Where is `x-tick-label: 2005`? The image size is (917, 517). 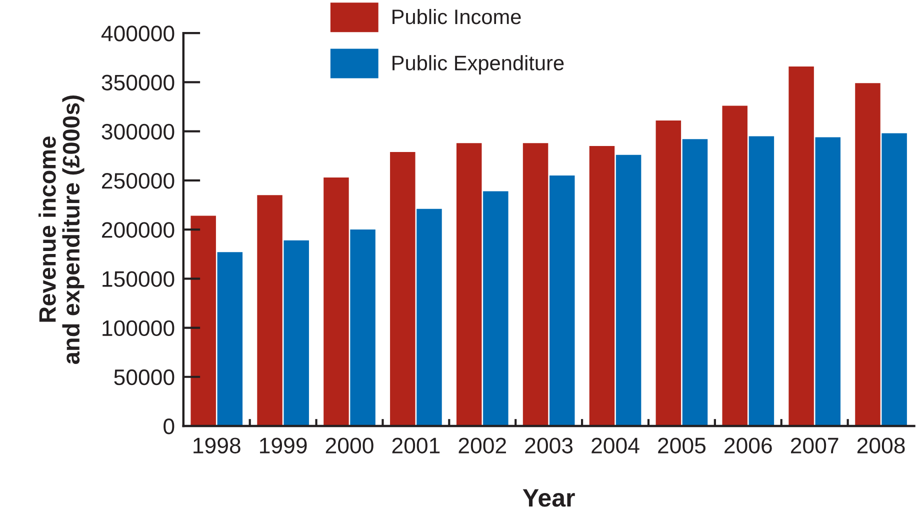
x-tick-label: 2005 is located at coordinates (682, 446).